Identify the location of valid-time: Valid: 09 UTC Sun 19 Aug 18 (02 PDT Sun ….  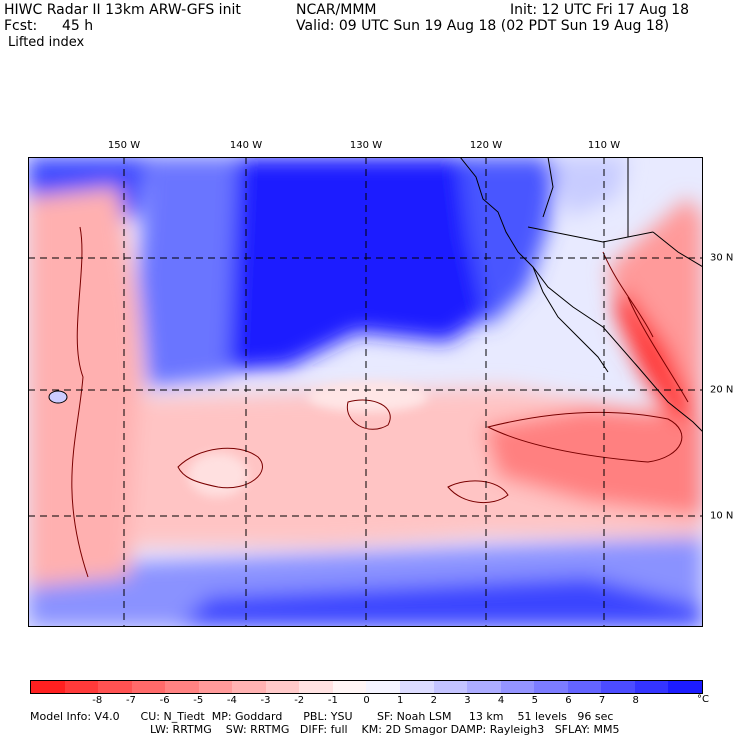
(483, 26).